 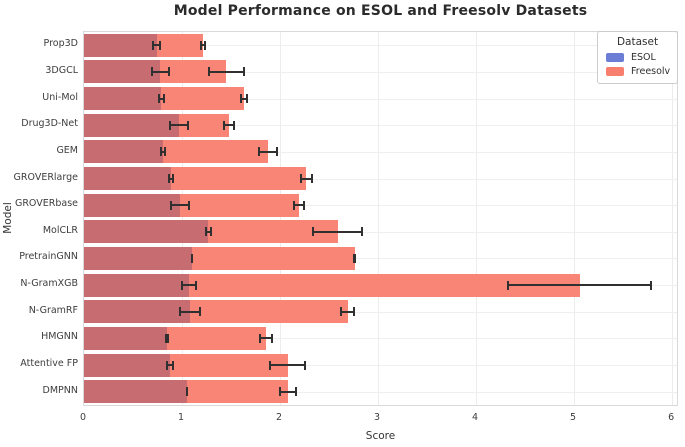 What do you see at coordinates (49, 284) in the screenshot?
I see `y-tick-label: N-GramXGB` at bounding box center [49, 284].